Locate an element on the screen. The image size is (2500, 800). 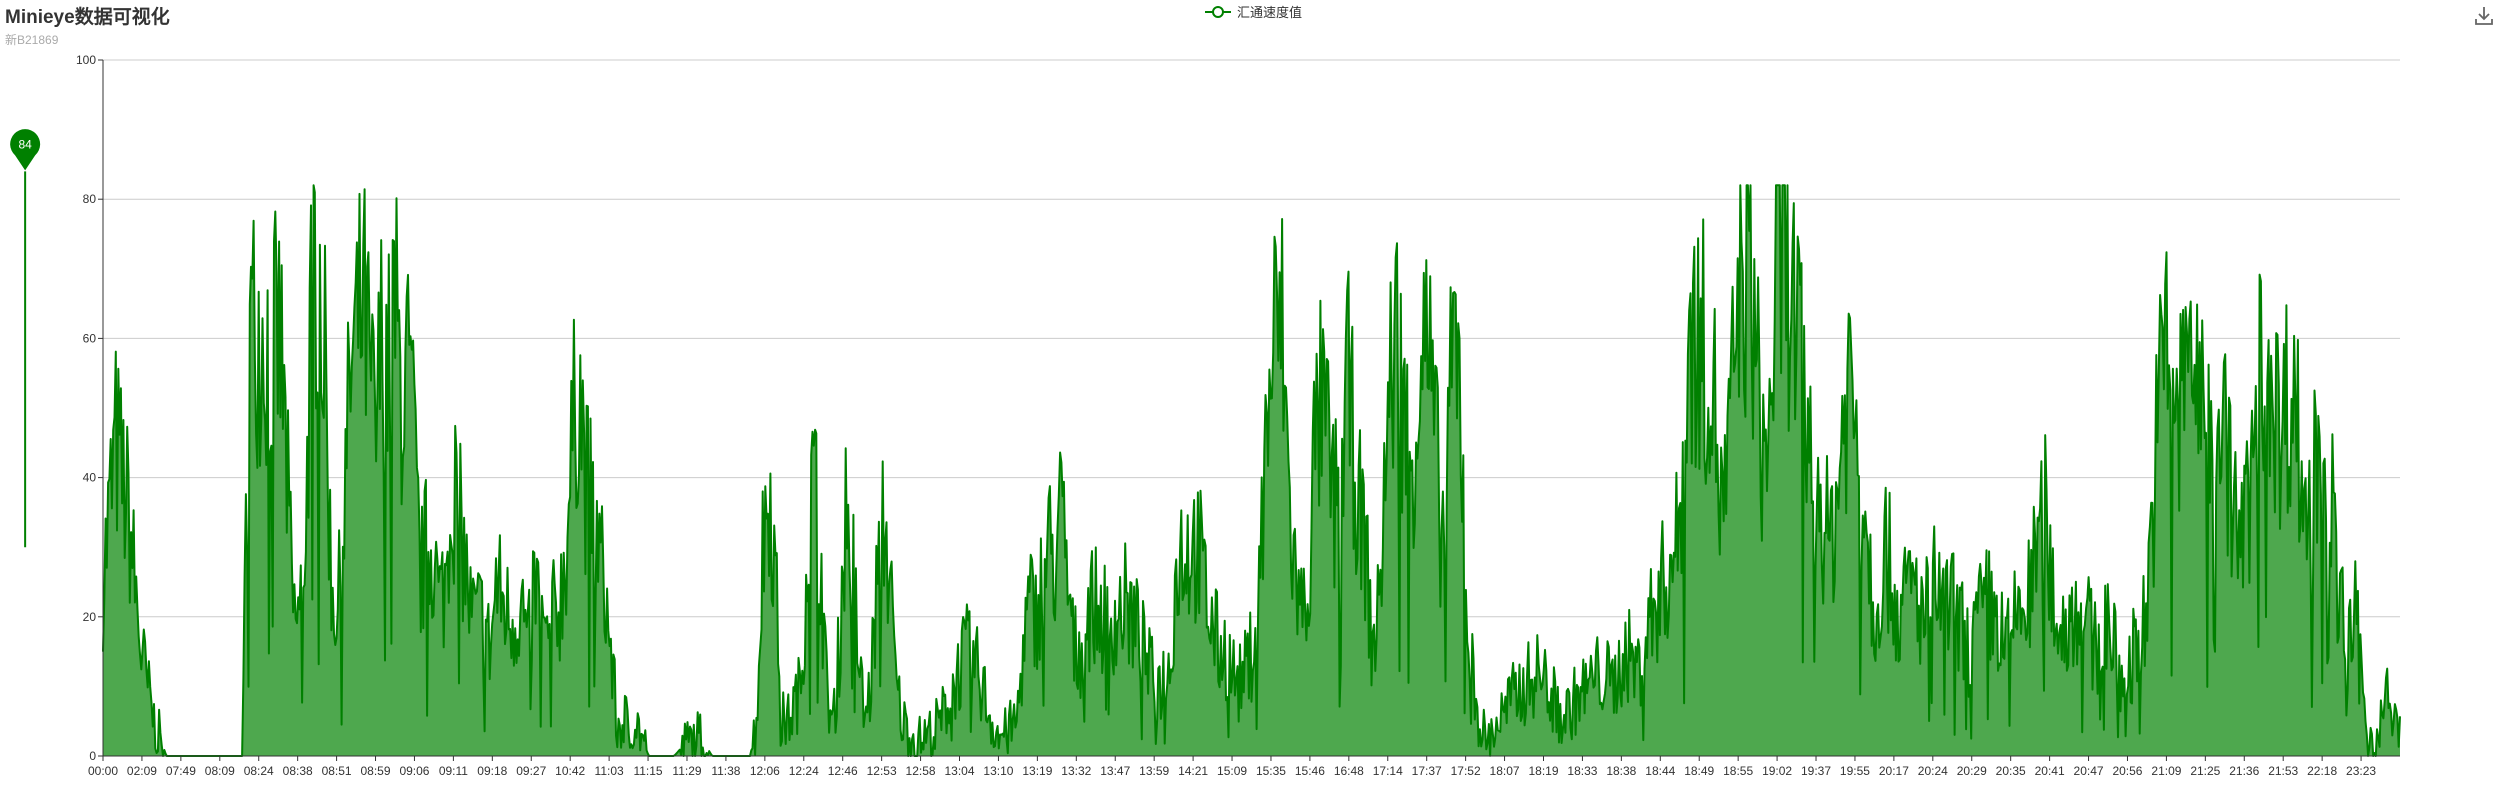
x-tick-label: 20:17 is located at coordinates (1894, 771).